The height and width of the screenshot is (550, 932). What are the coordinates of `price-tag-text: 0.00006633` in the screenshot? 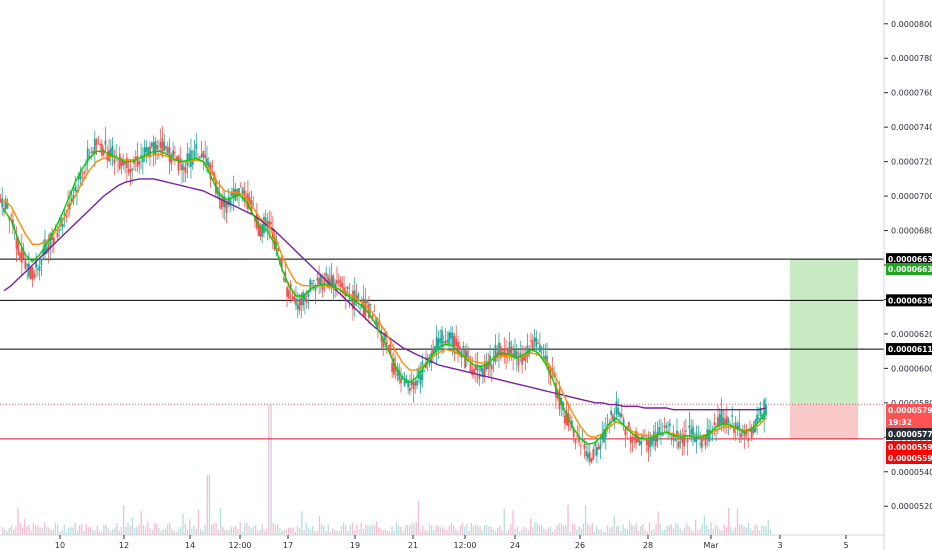 It's located at (910, 269).